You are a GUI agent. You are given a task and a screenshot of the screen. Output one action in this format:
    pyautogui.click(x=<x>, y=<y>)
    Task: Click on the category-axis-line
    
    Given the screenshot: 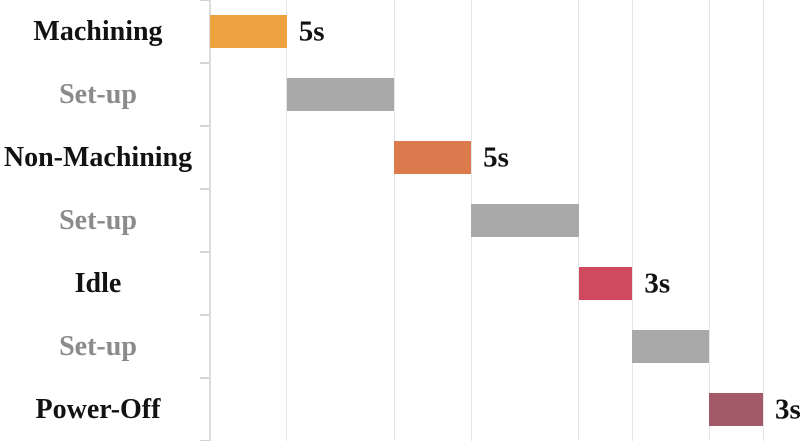 What is the action you would take?
    pyautogui.click(x=210, y=220)
    